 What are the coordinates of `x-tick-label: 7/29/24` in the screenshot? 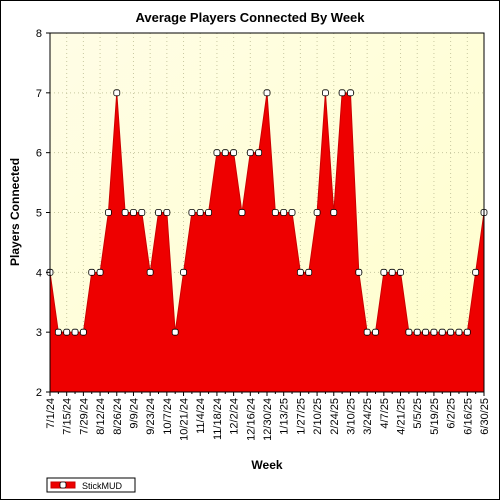 It's located at (84, 416).